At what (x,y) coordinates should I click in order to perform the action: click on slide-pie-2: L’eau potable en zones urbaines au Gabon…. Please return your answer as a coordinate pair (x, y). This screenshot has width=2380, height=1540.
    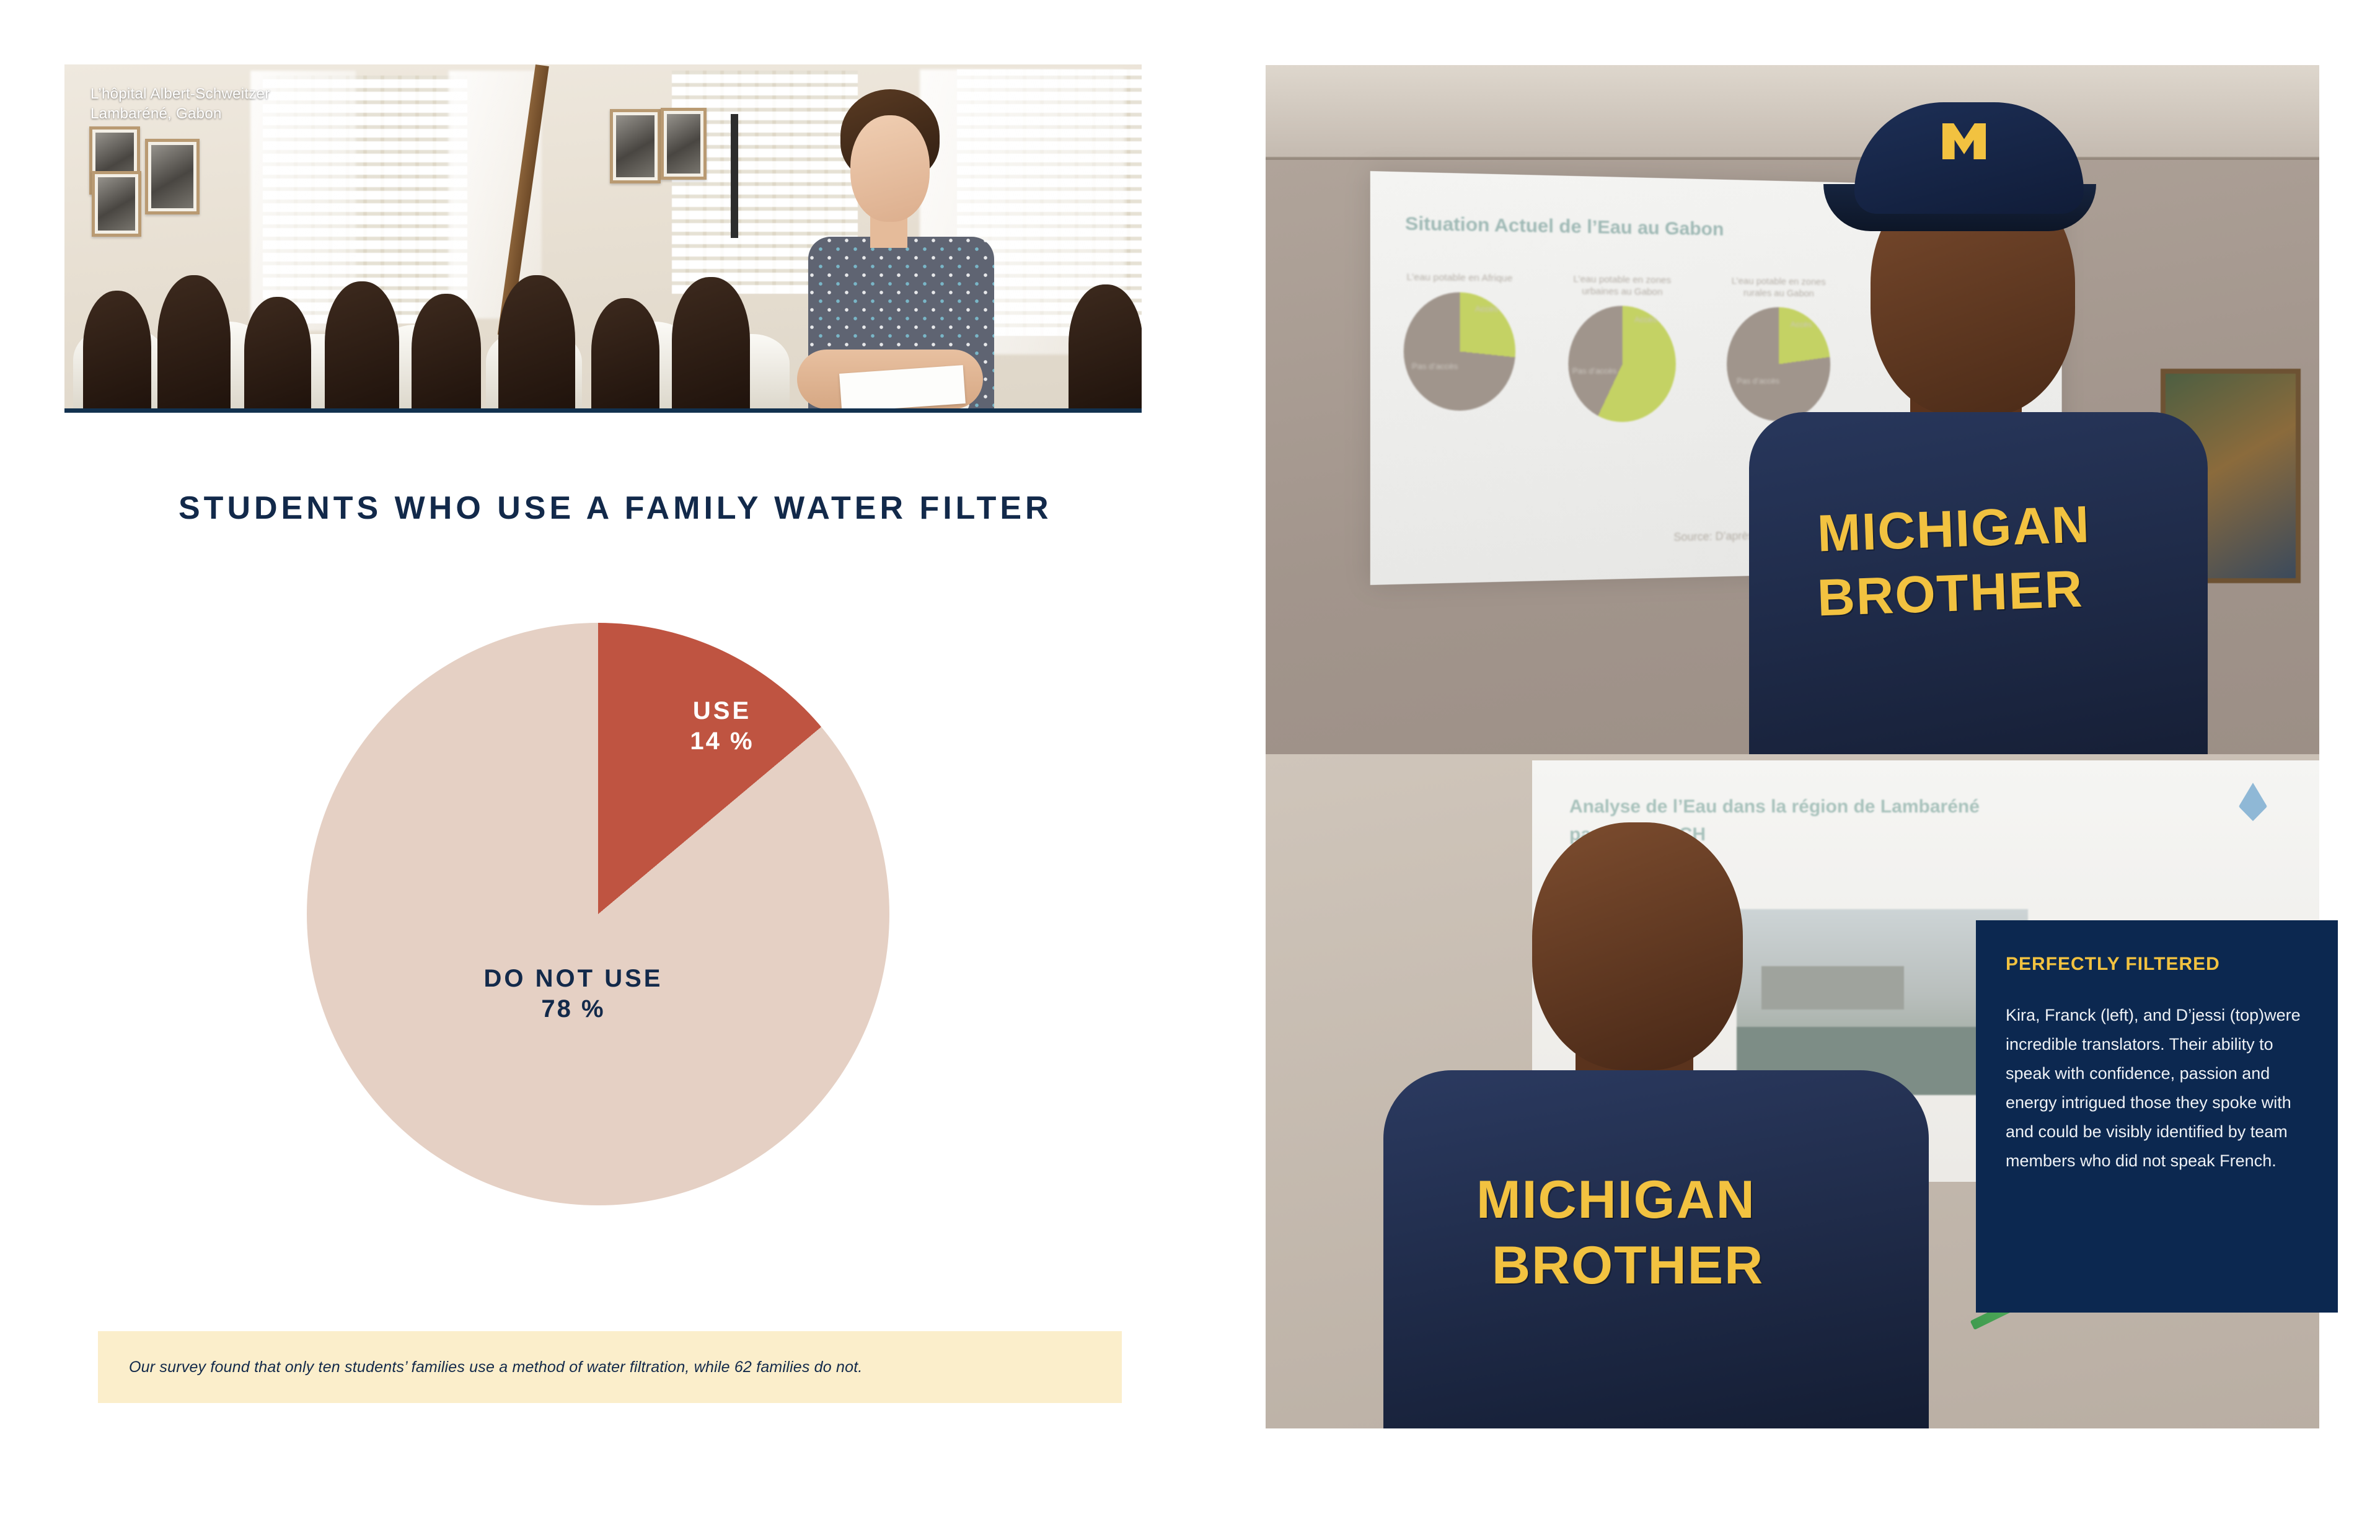
    Looking at the image, I should click on (1622, 348).